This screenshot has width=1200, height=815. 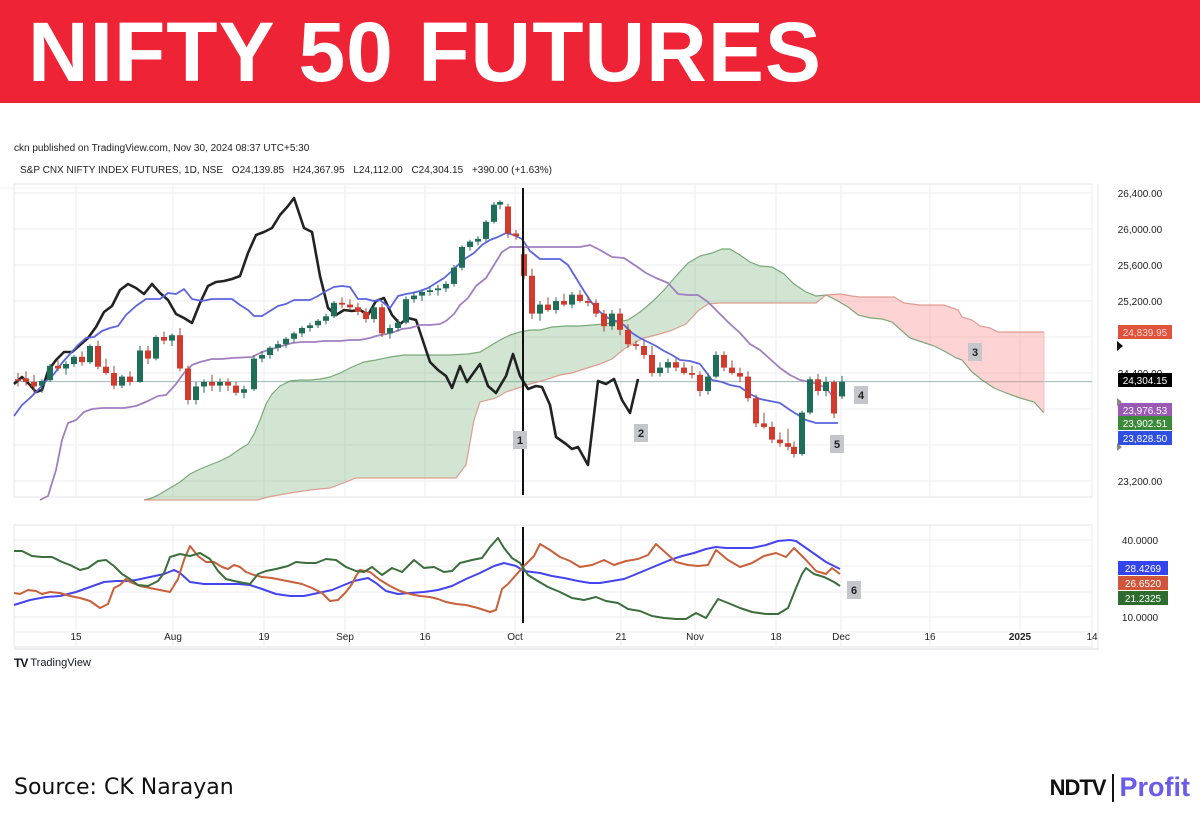 What do you see at coordinates (600, 51) in the screenshot?
I see `title-banner: NIFTY 50 FUTURES` at bounding box center [600, 51].